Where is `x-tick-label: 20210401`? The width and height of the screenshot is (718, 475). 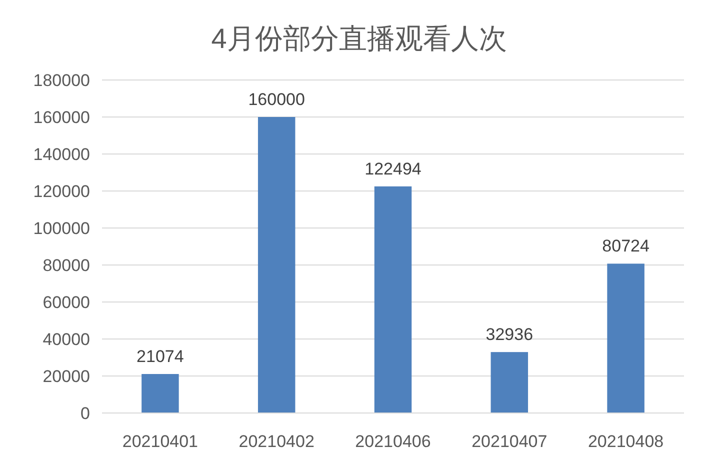
x-tick-label: 20210401 is located at coordinates (160, 441).